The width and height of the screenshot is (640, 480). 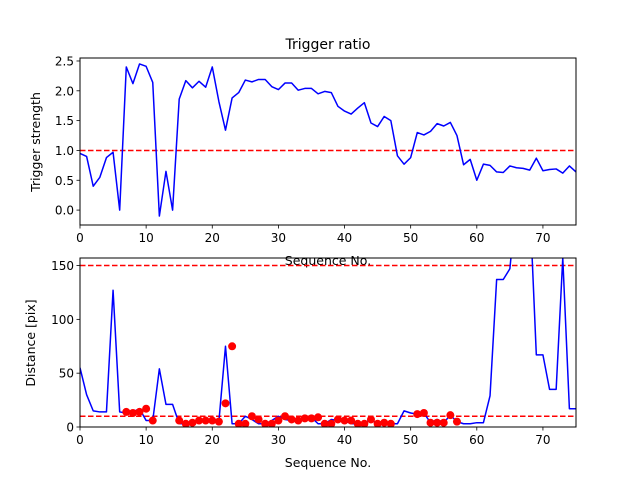 I want to click on chart-2-xtick-label: 0, so click(x=80, y=440).